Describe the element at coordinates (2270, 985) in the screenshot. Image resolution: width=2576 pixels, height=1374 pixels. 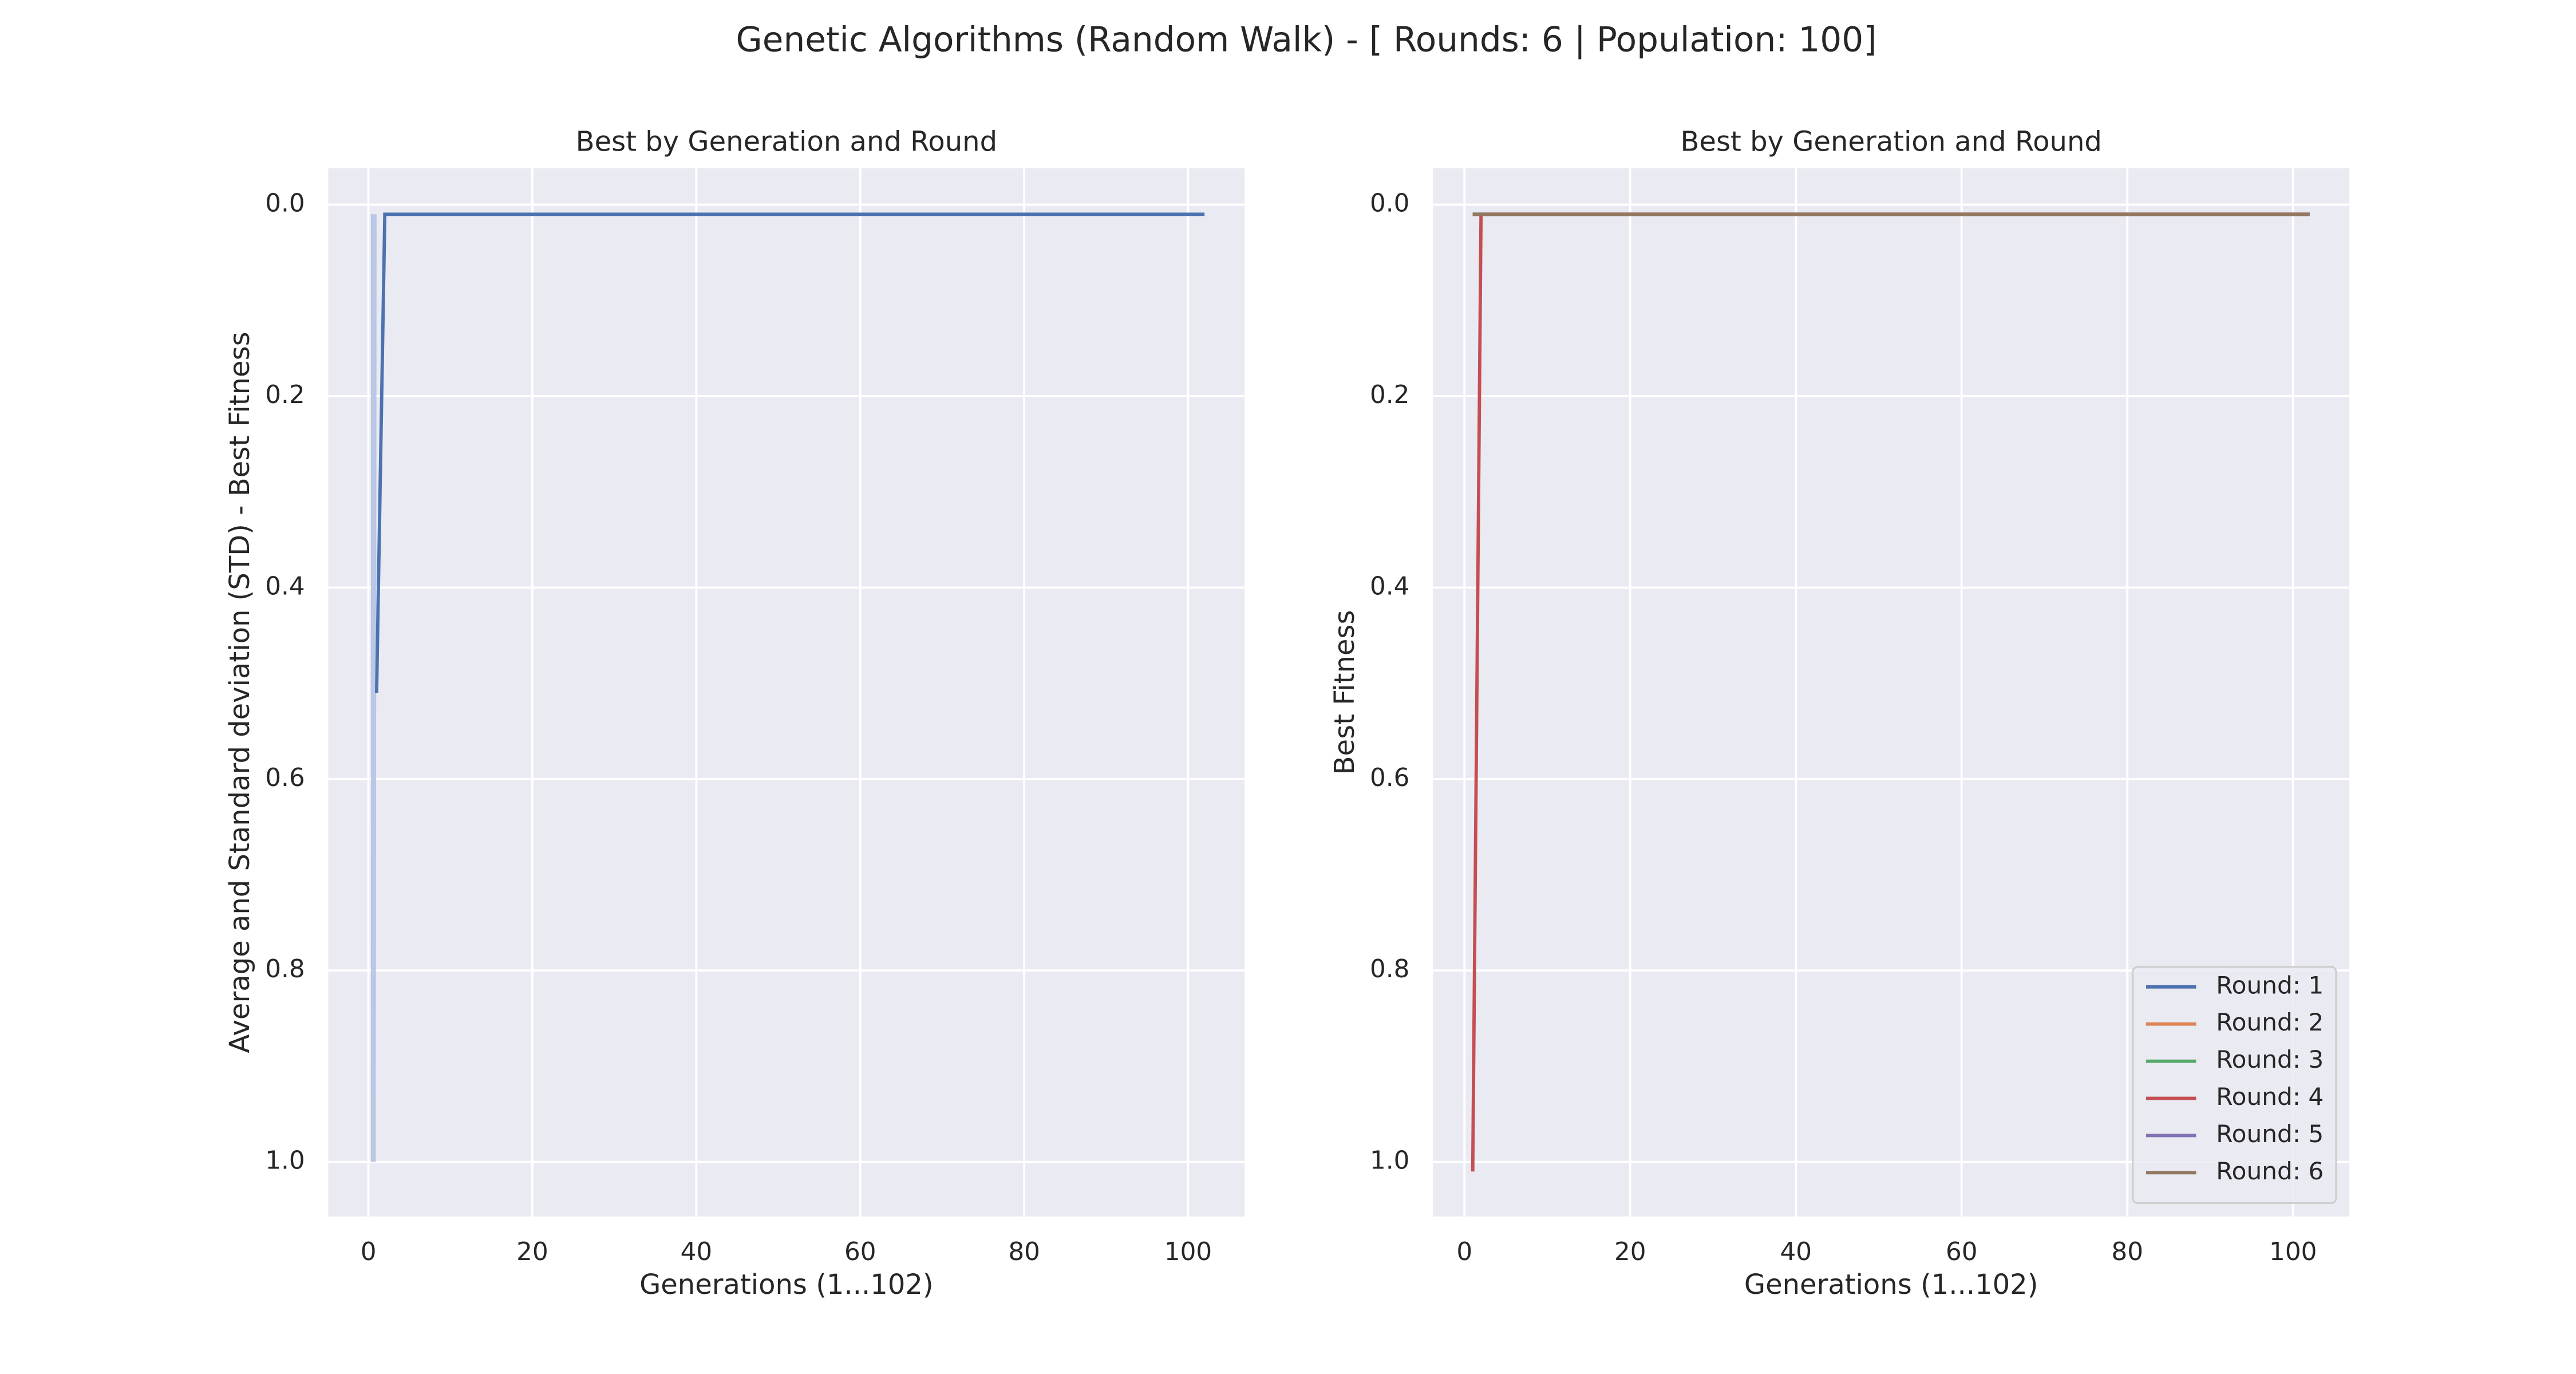
I see `legend-label: Round: 1` at that location.